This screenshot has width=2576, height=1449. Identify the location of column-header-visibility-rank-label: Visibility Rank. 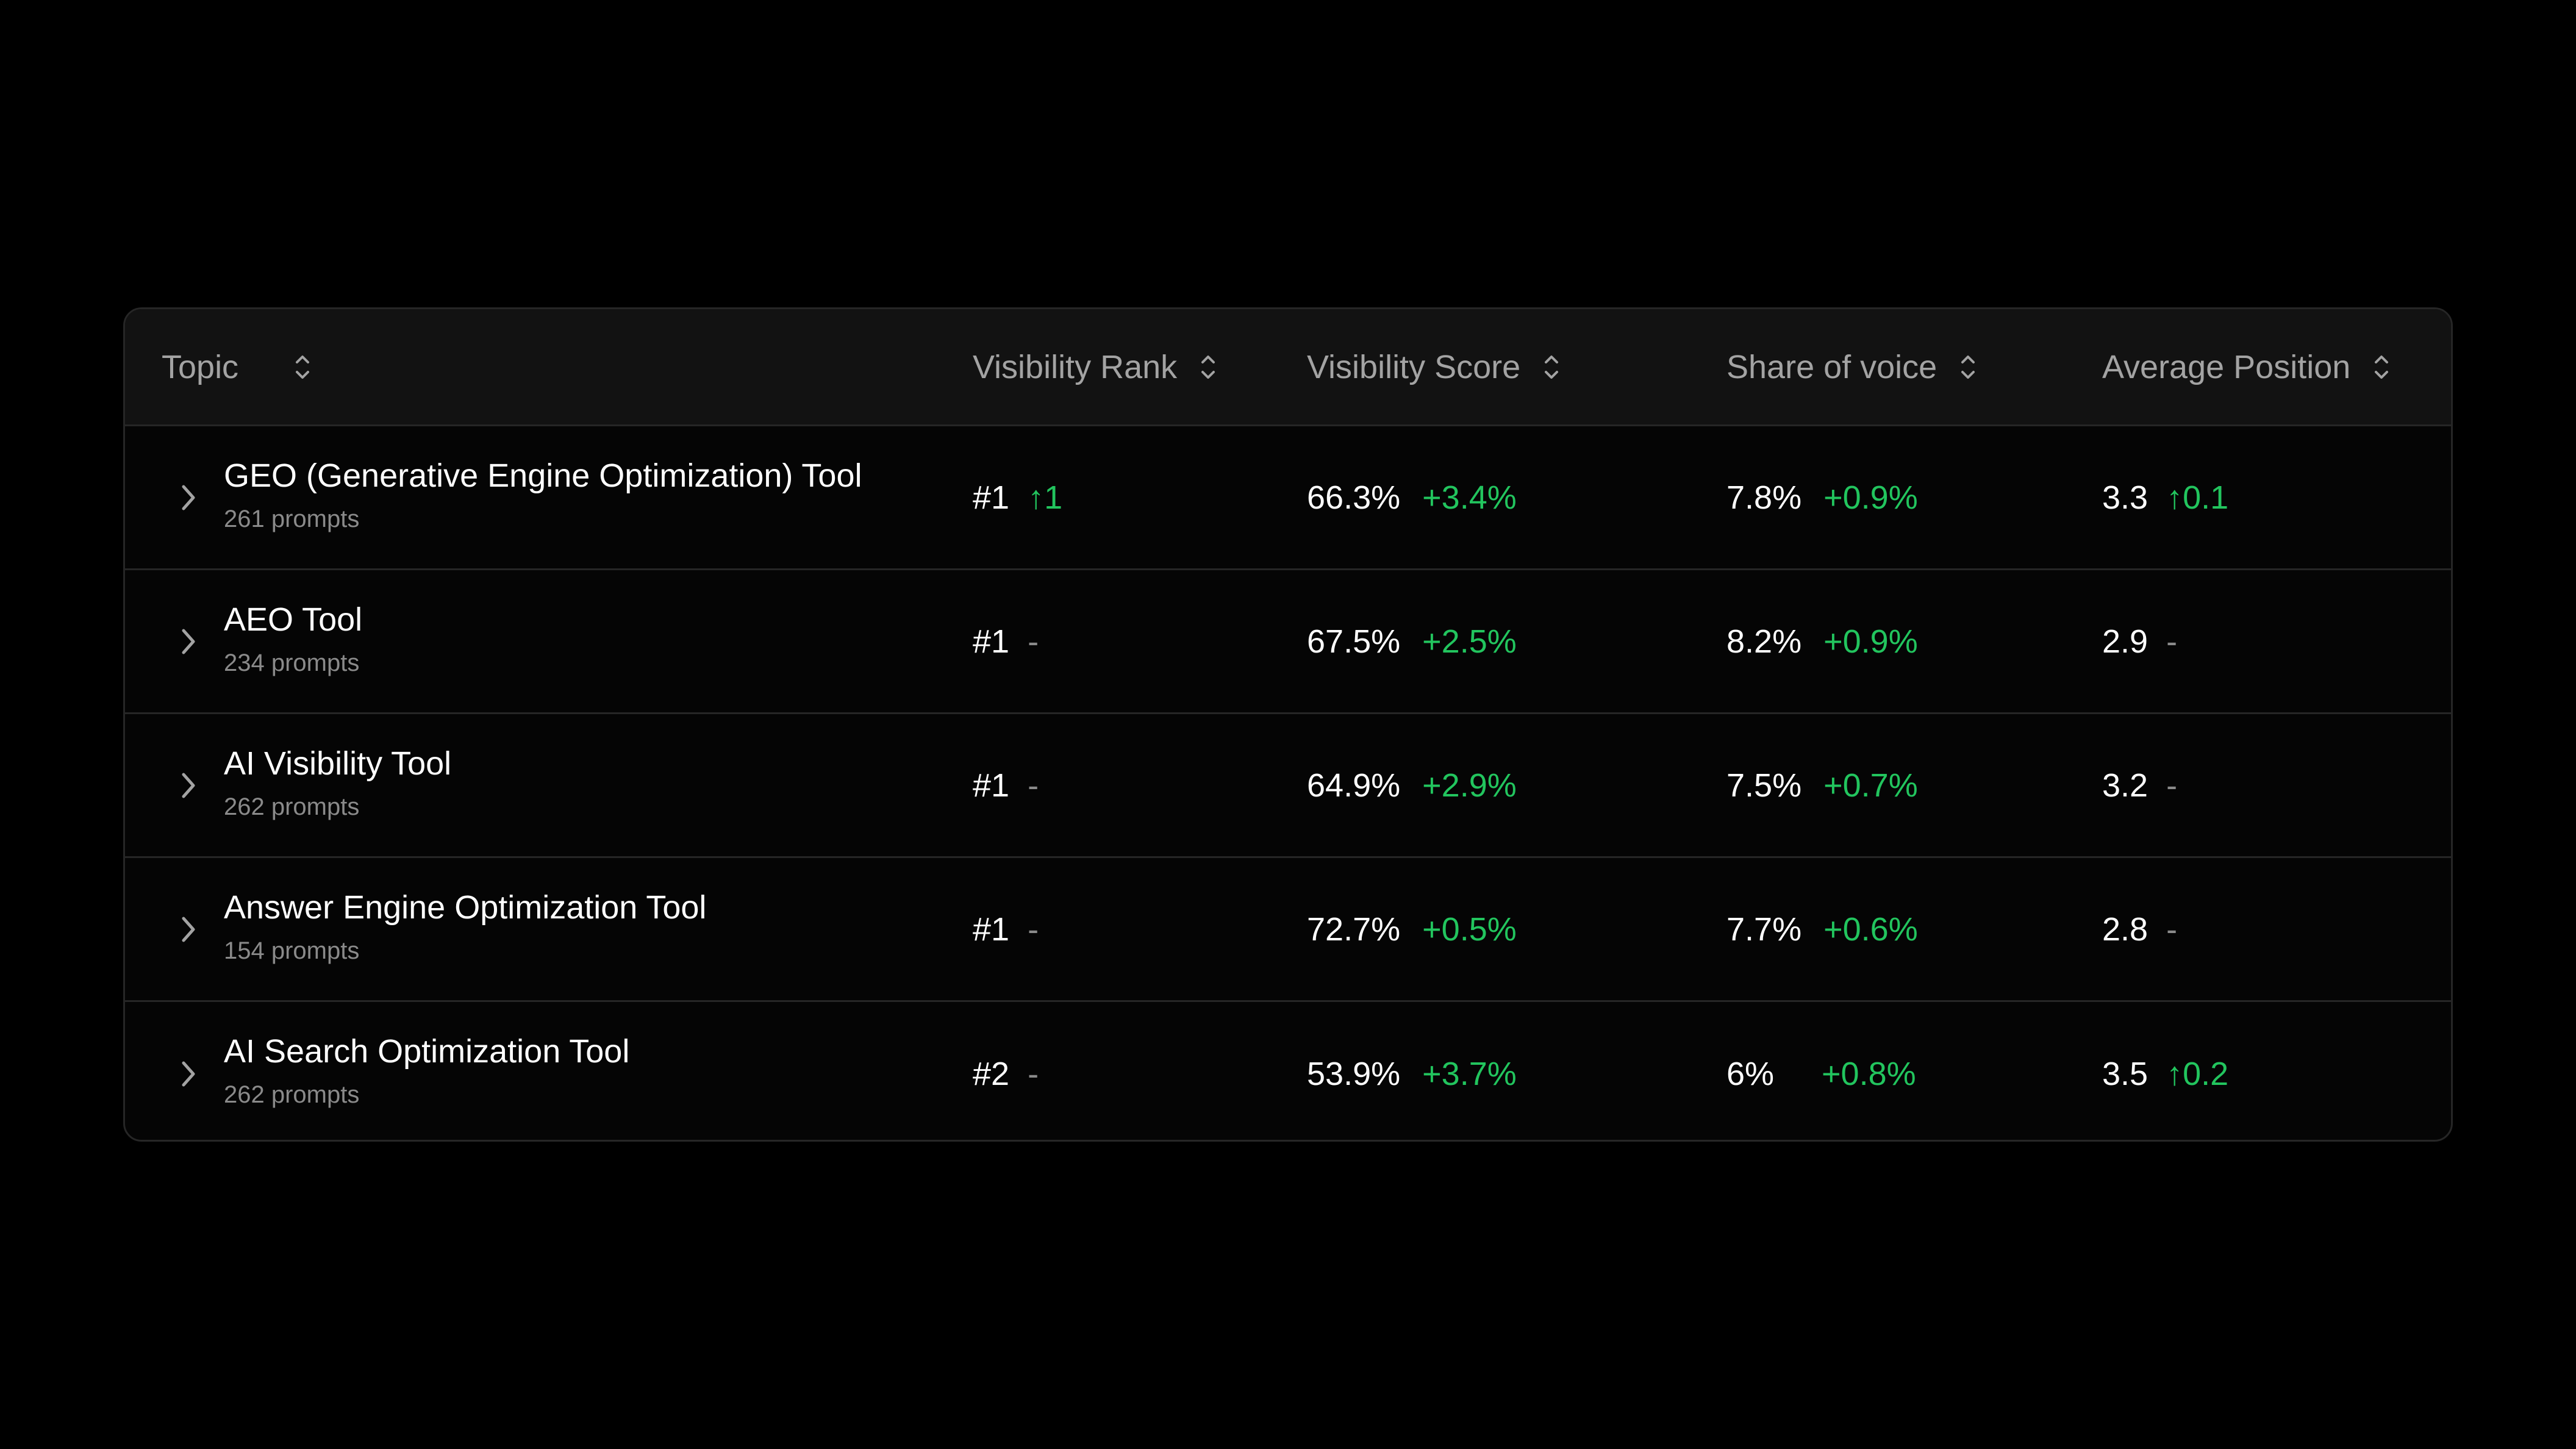
(1075, 366).